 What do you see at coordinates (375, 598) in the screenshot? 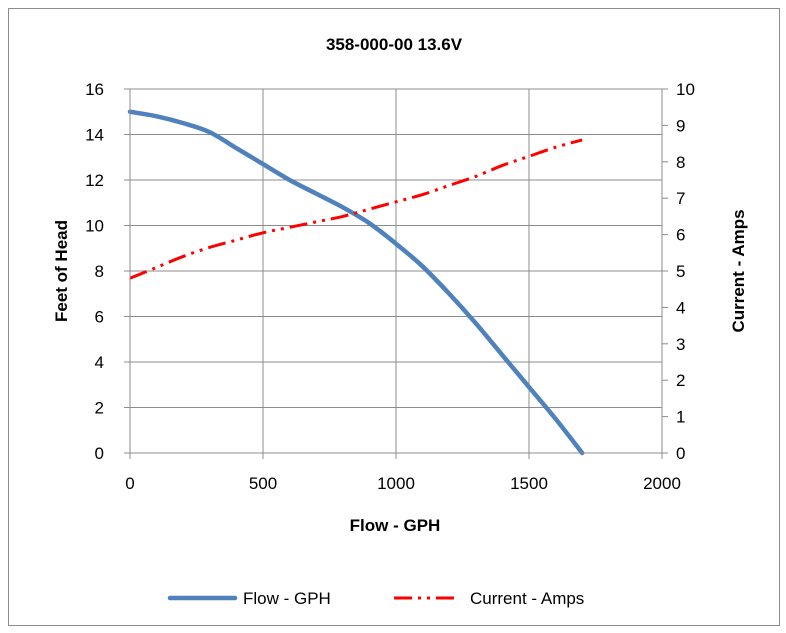
I see `legend: Flow - GPH Current - Amps` at bounding box center [375, 598].